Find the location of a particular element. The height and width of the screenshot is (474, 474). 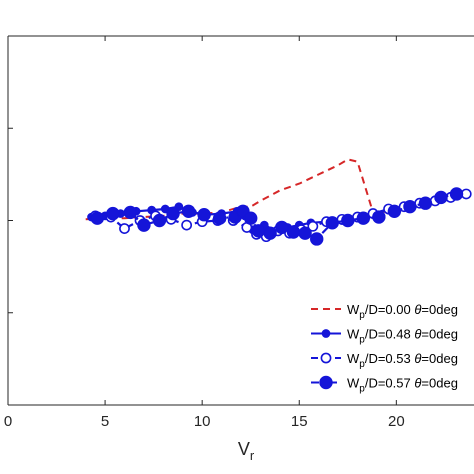

x-axis-label: Vr is located at coordinates (246, 451).